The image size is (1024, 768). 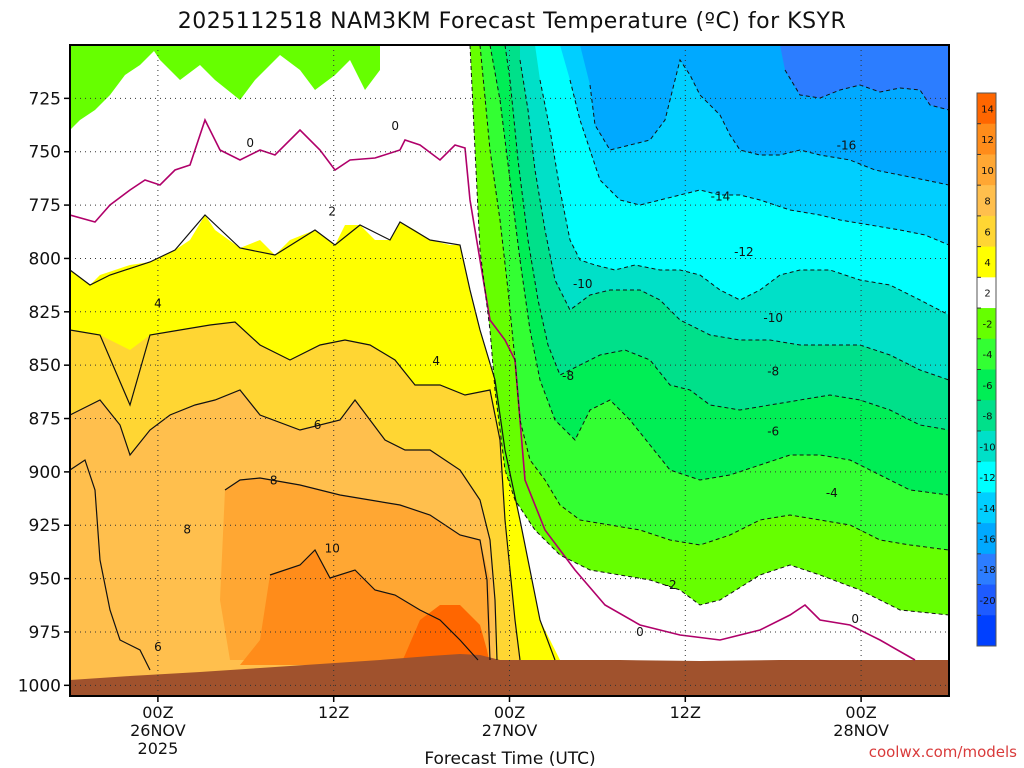 I want to click on colorbar-label: 4, so click(x=987, y=263).